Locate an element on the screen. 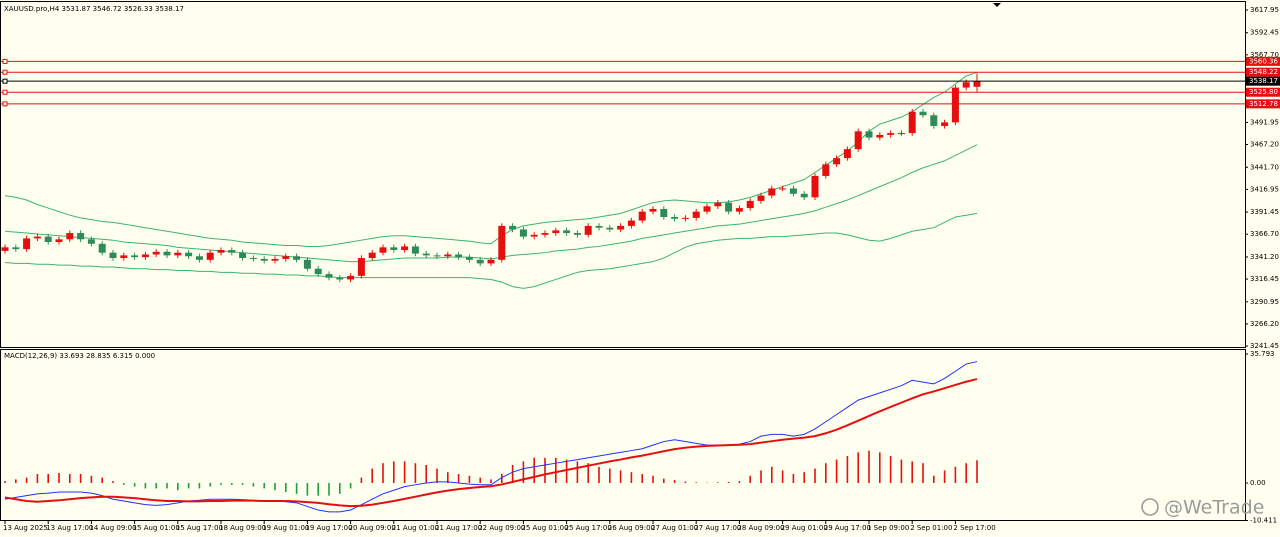  x-tick-label: 21 Aug 17:00 is located at coordinates (458, 528).